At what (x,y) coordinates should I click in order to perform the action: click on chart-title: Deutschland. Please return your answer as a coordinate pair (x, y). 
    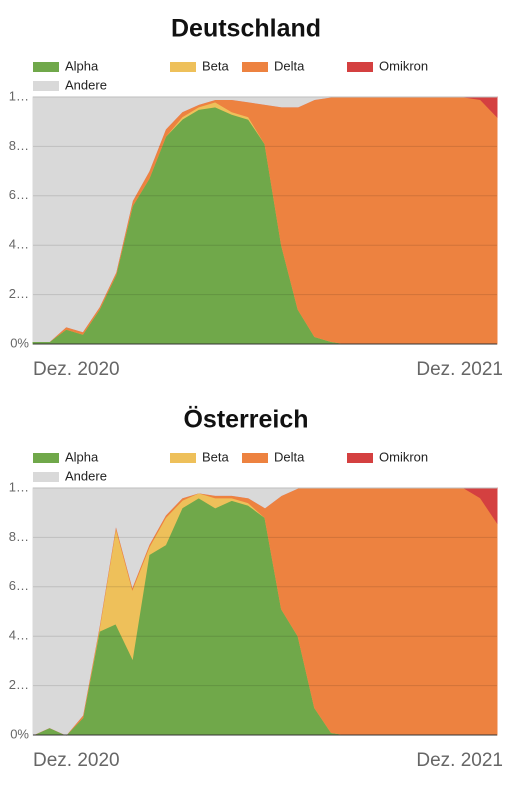
    Looking at the image, I should click on (246, 29).